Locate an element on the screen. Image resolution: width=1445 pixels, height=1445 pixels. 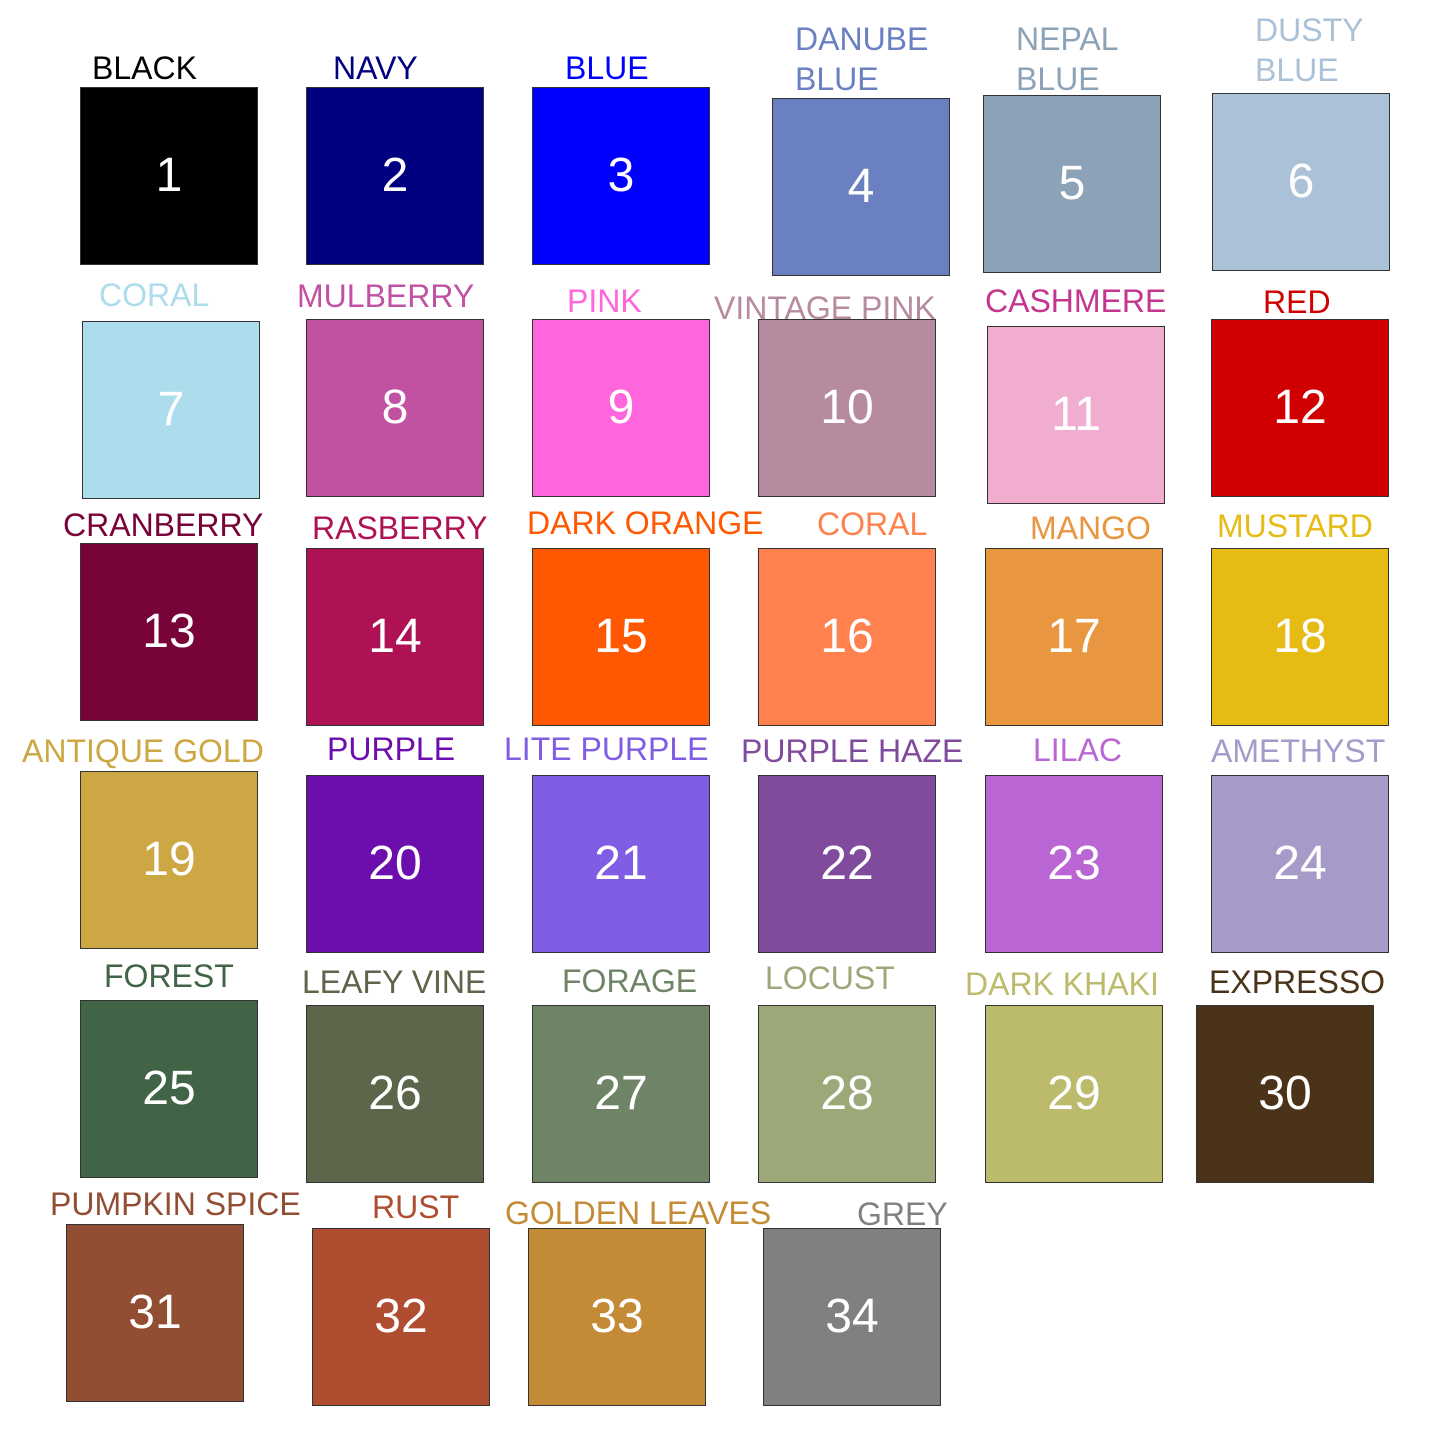
swatch-number: 12 is located at coordinates (1300, 407).